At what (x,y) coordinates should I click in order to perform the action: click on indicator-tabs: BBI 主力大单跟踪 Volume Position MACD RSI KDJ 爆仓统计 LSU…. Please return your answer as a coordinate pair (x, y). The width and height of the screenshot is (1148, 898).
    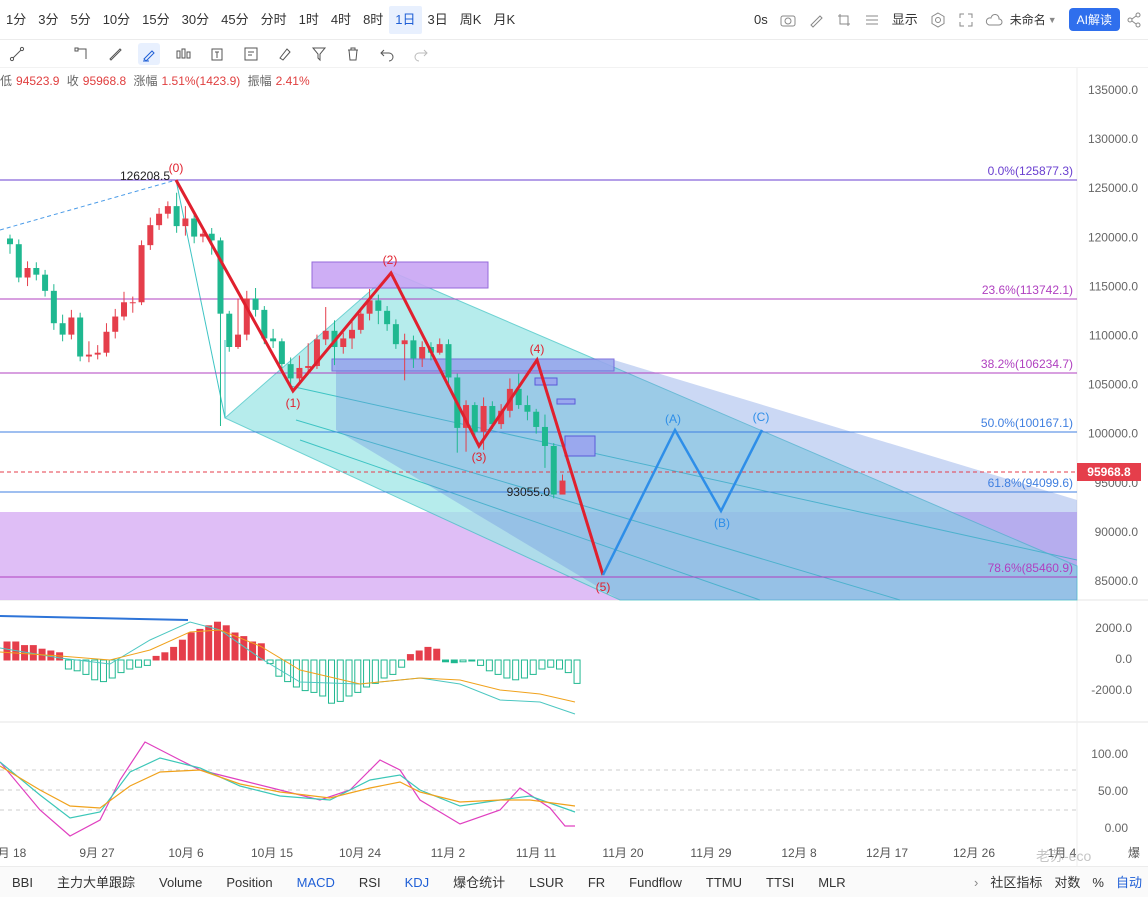
    Looking at the image, I should click on (429, 882).